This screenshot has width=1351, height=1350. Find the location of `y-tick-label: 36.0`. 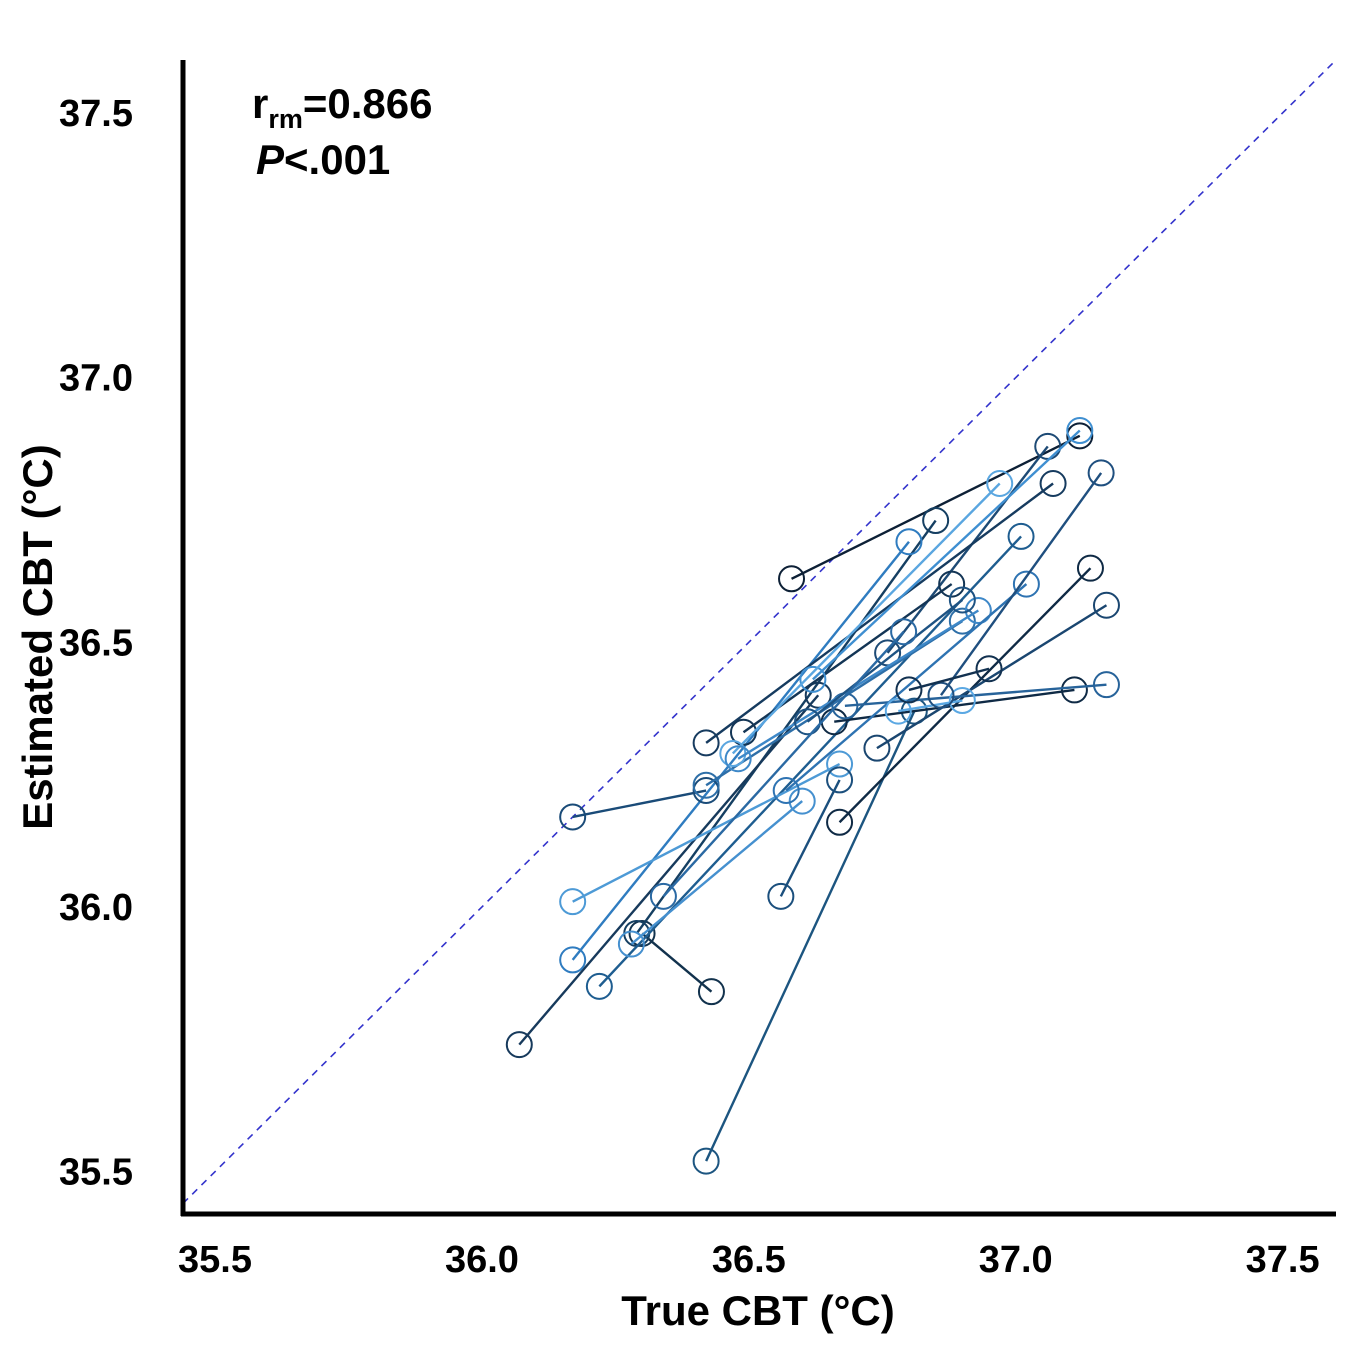

y-tick-label: 36.0 is located at coordinates (96, 908).